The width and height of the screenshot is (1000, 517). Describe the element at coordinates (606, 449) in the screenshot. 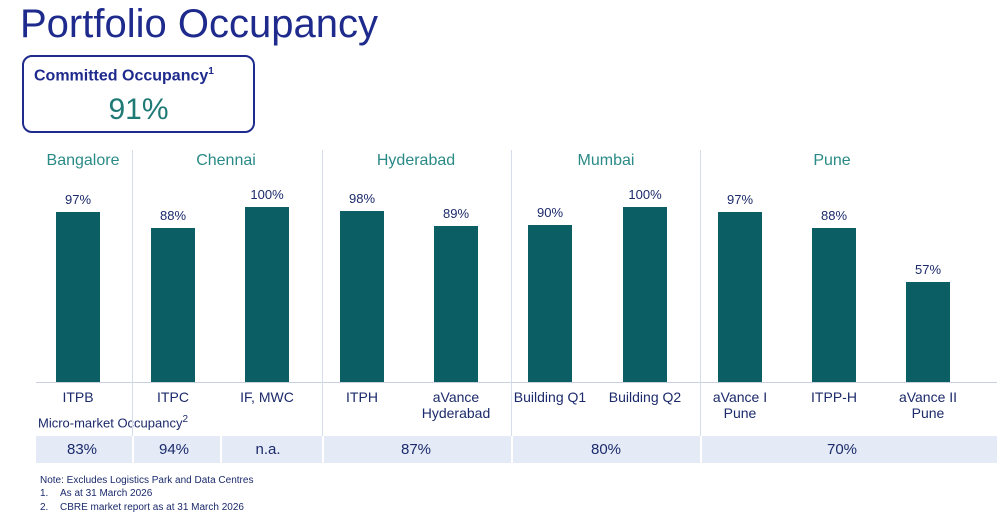

I see `micro-market-value: 80%` at that location.